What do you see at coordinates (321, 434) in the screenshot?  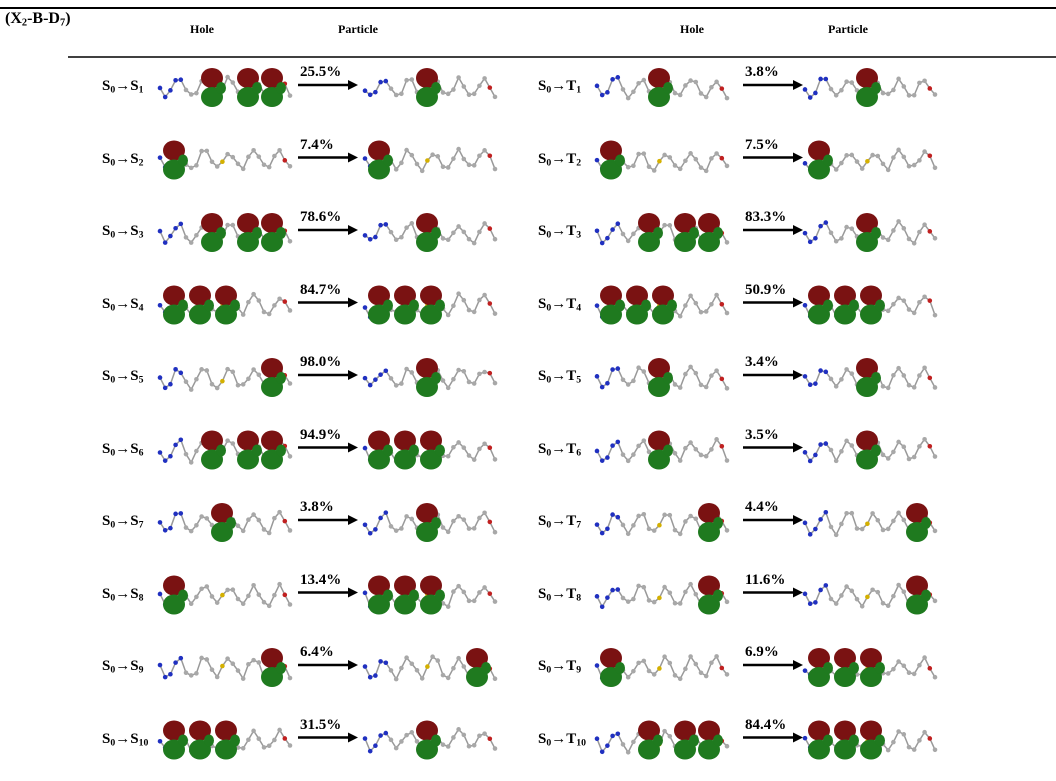 I see `contribution-percent: 94.9%` at bounding box center [321, 434].